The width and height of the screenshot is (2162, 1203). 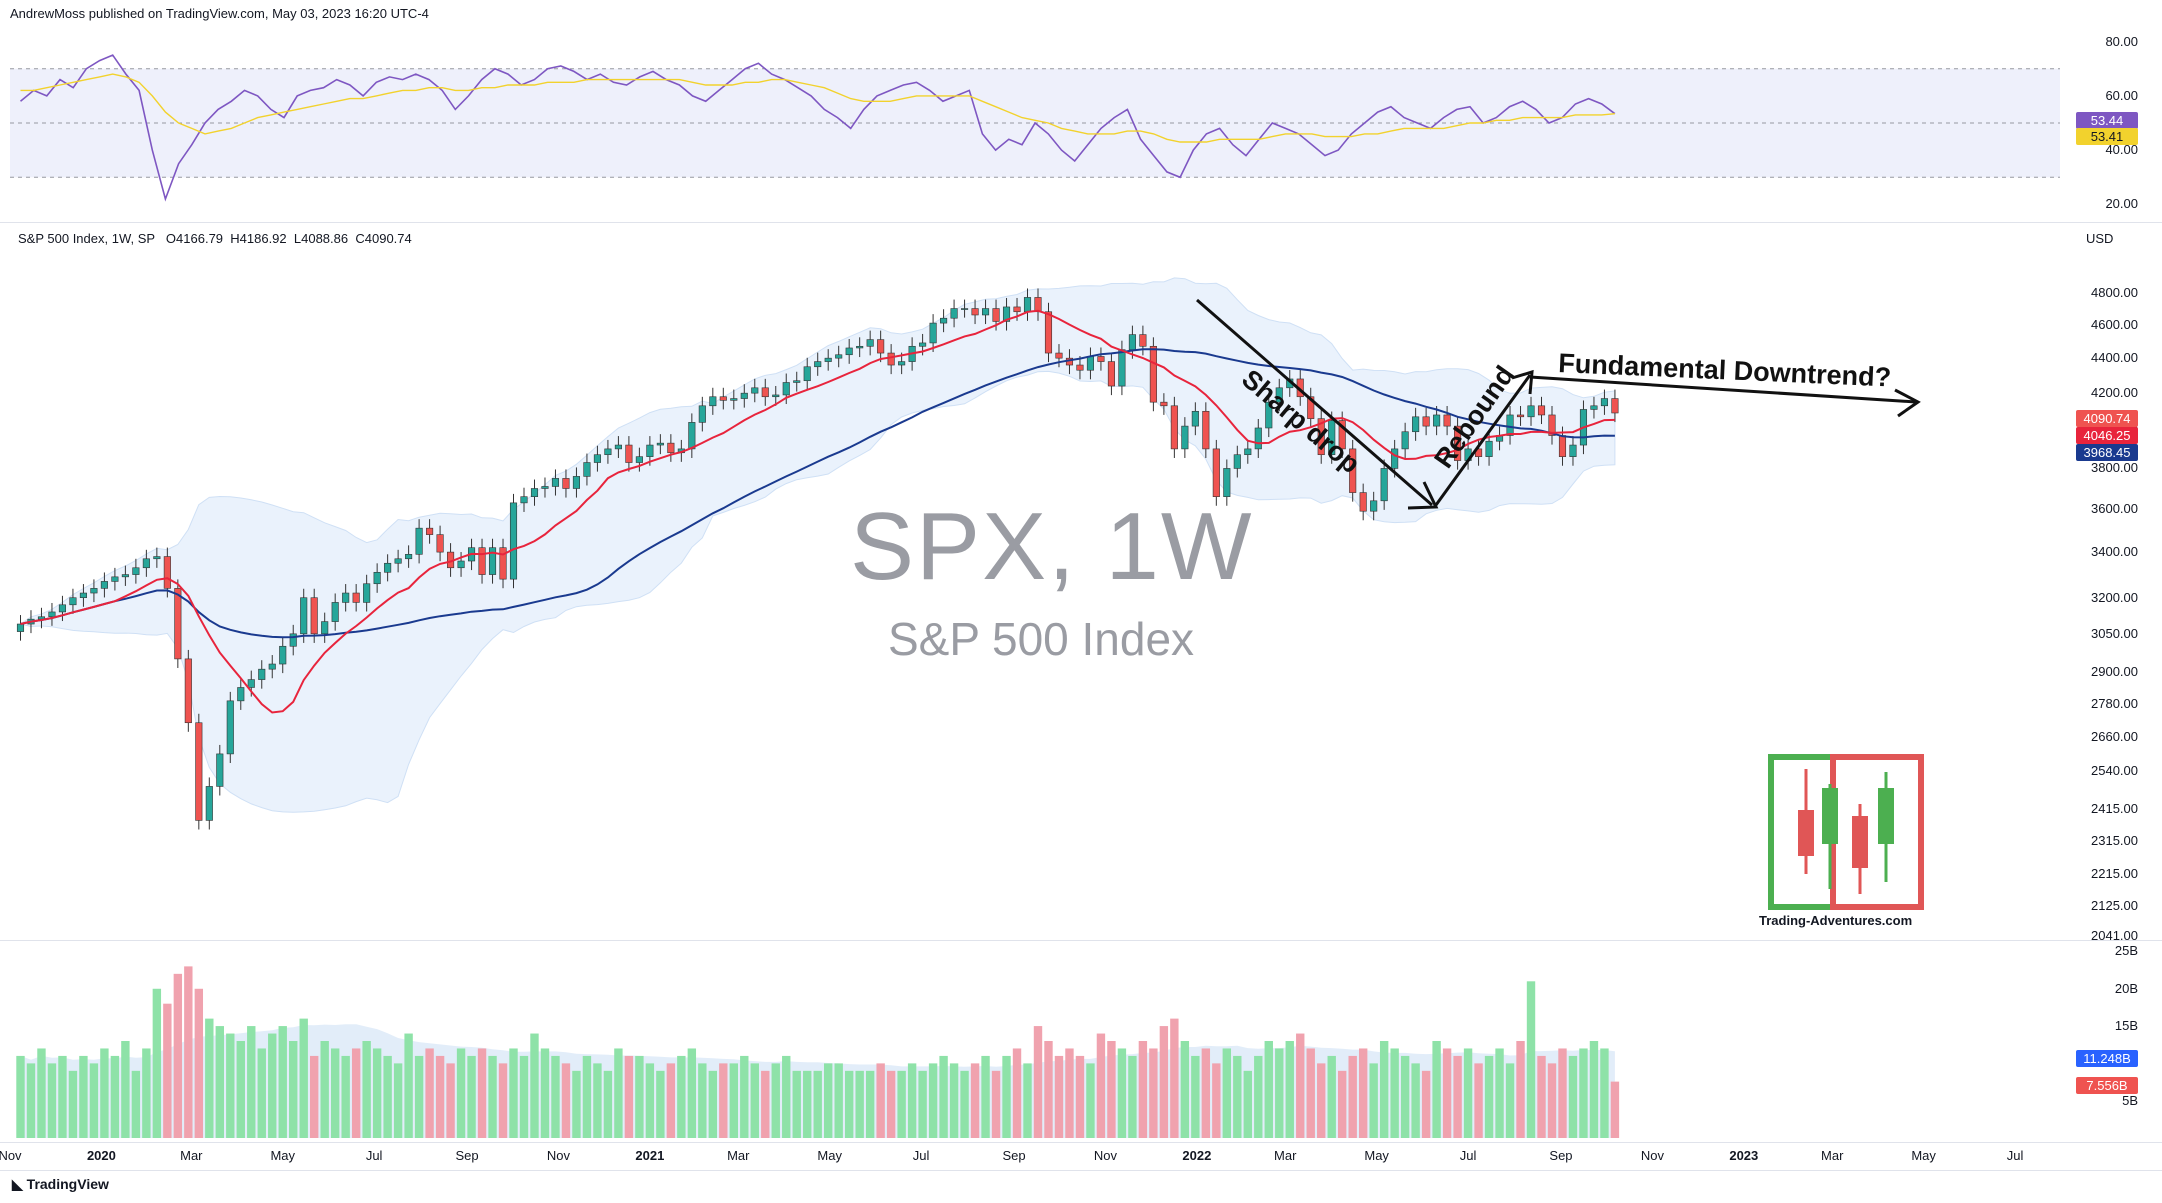 I want to click on price-tick-label: 3200.00, so click(x=2114, y=597).